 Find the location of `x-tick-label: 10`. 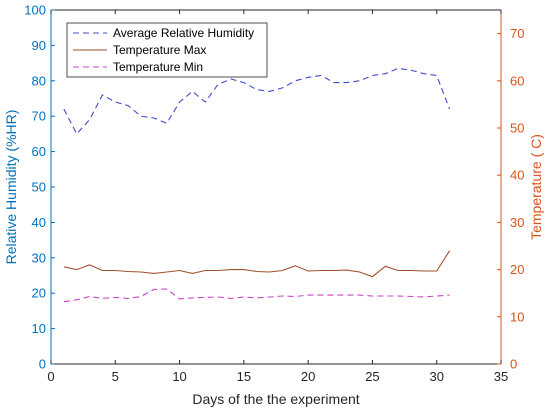

x-tick-label: 10 is located at coordinates (179, 376).